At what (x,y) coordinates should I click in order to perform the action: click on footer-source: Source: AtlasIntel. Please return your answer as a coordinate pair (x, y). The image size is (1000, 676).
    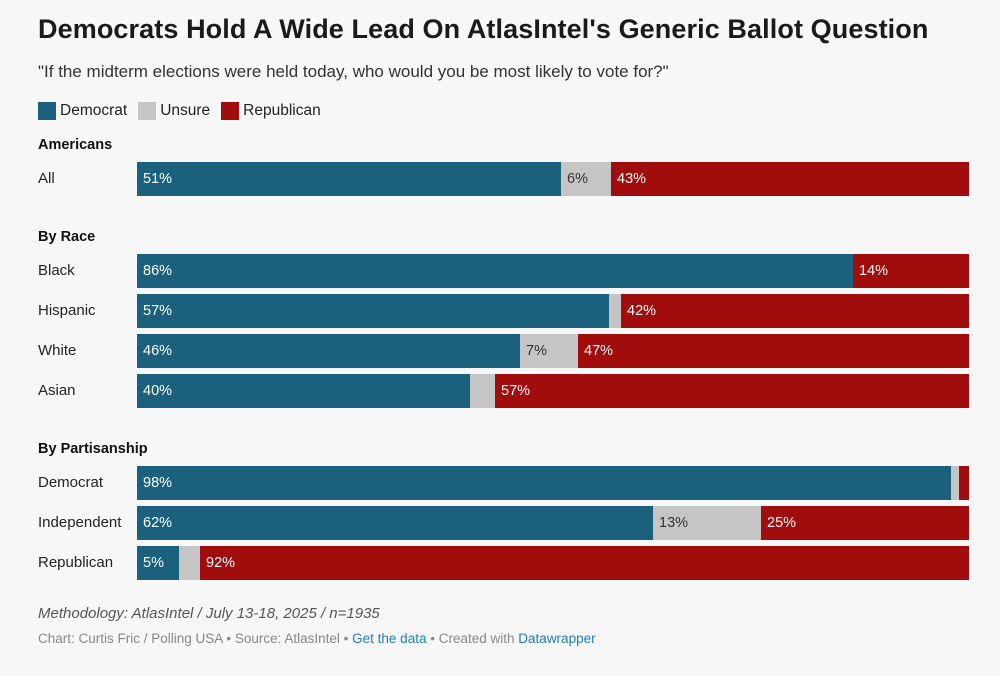
    Looking at the image, I should click on (287, 638).